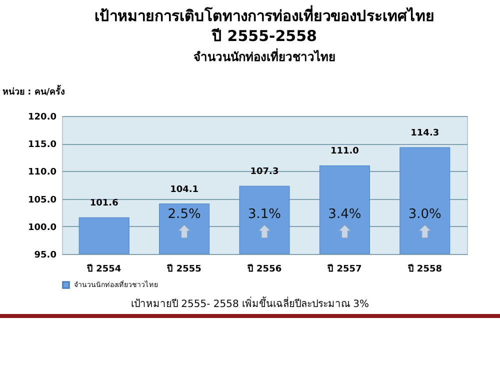  I want to click on text: 101.6, so click(104, 203).